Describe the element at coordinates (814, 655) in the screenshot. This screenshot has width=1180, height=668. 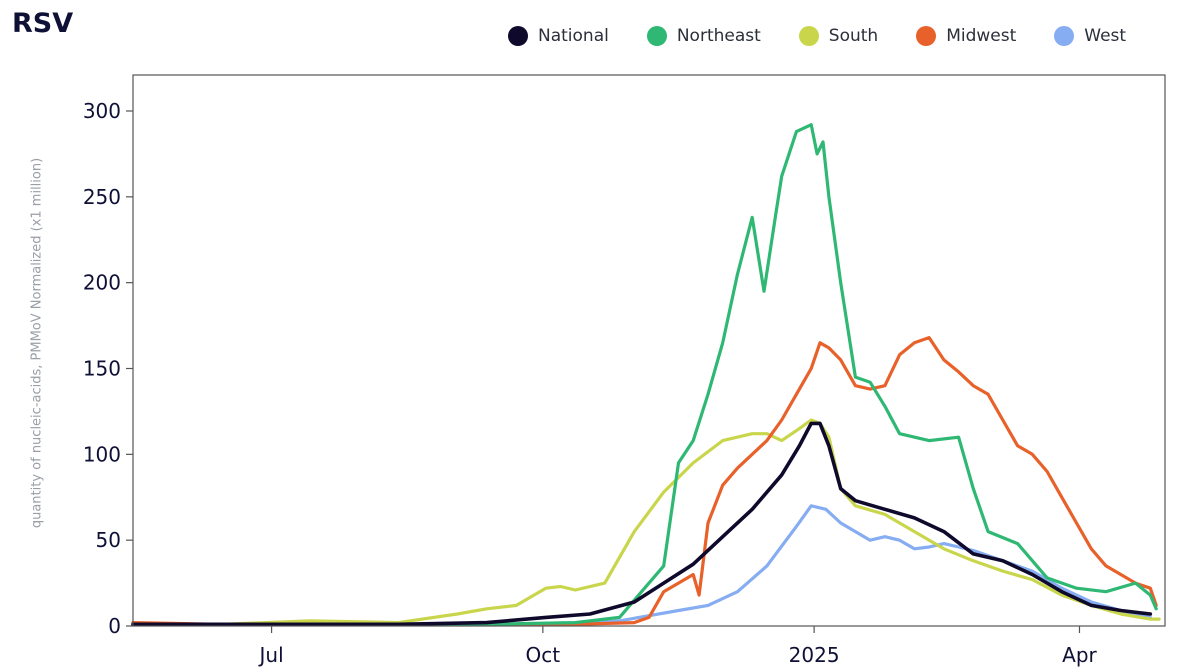
I see `x-tick-label: 2025` at that location.